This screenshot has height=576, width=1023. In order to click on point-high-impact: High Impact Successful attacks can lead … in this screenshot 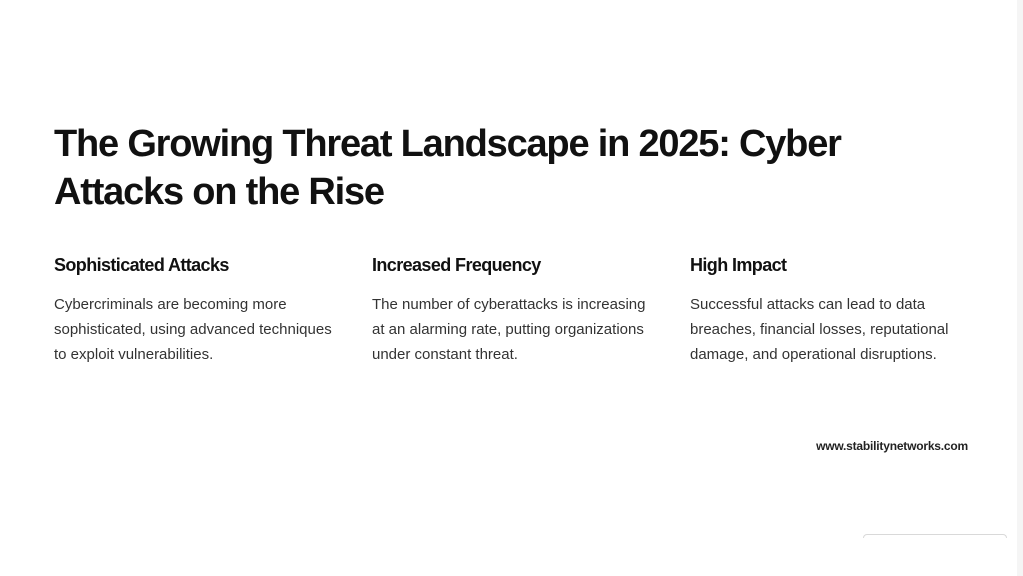, I will do `click(835, 309)`.